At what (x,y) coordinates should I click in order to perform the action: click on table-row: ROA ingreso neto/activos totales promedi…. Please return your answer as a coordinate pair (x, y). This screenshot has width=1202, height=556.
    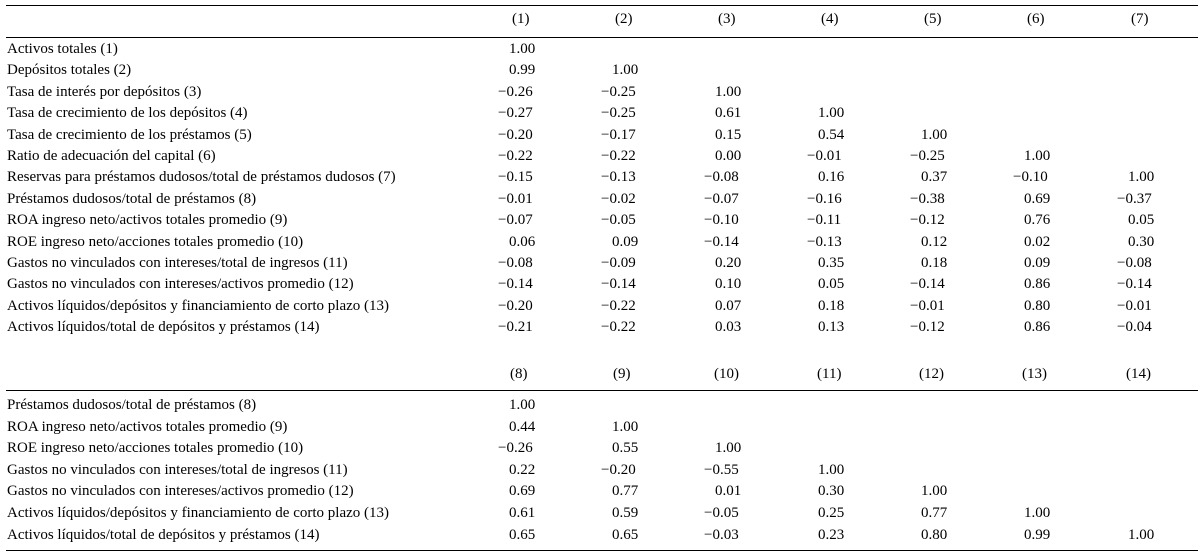
    Looking at the image, I should click on (601, 220).